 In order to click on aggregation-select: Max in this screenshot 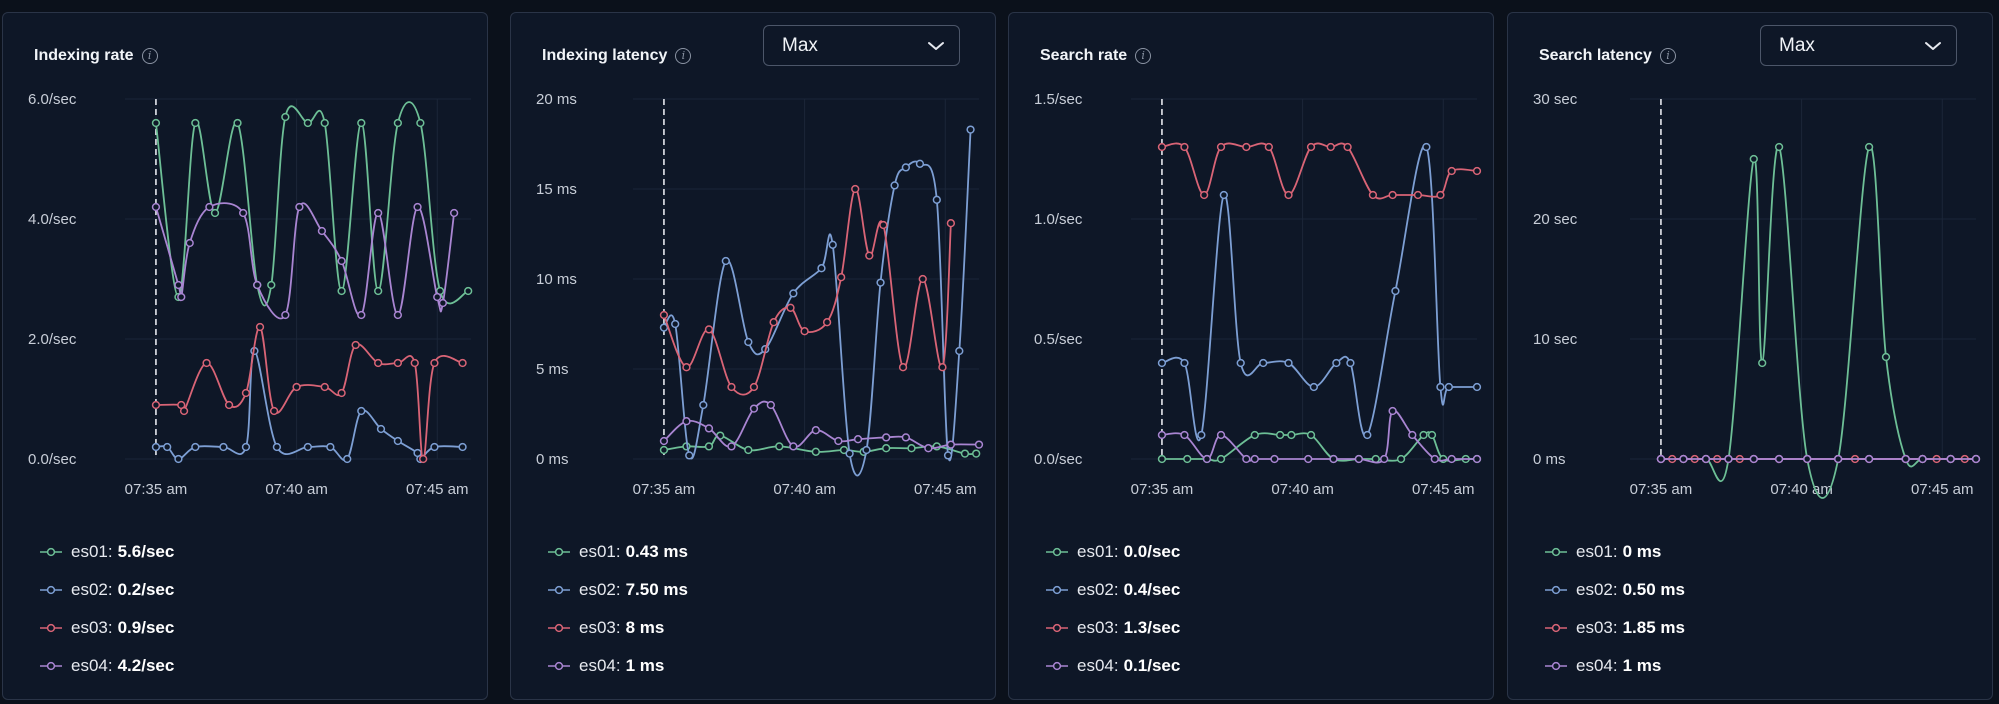, I will do `click(861, 45)`.